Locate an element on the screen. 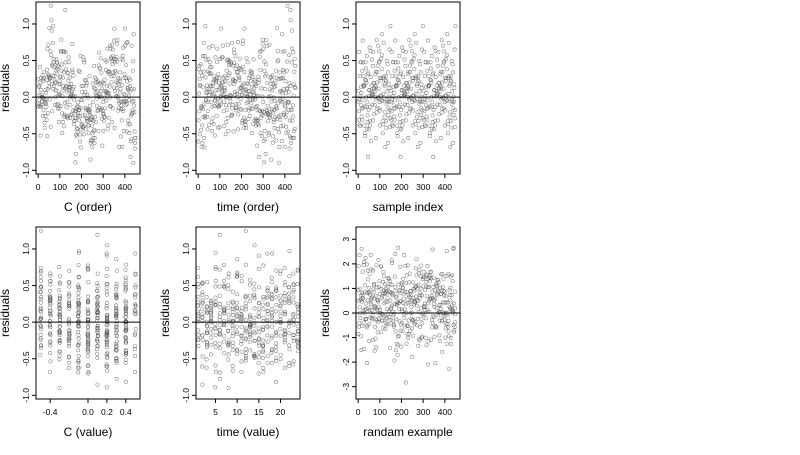  x-tick-label: 300 is located at coordinates (423, 412).